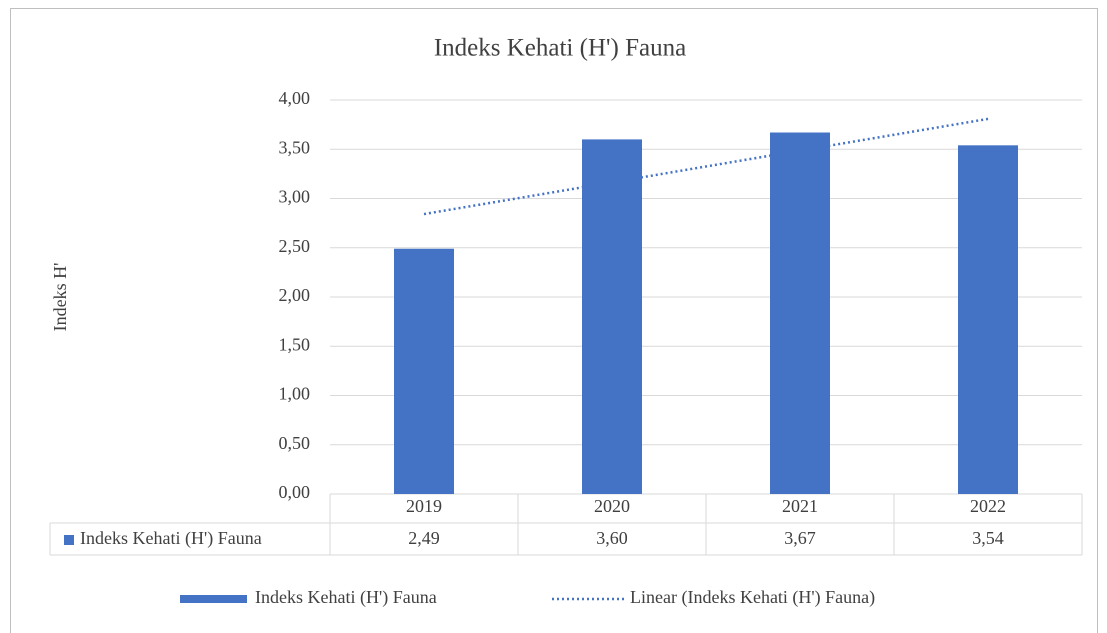 The image size is (1107, 633). What do you see at coordinates (988, 538) in the screenshot?
I see `table-value: 3,54` at bounding box center [988, 538].